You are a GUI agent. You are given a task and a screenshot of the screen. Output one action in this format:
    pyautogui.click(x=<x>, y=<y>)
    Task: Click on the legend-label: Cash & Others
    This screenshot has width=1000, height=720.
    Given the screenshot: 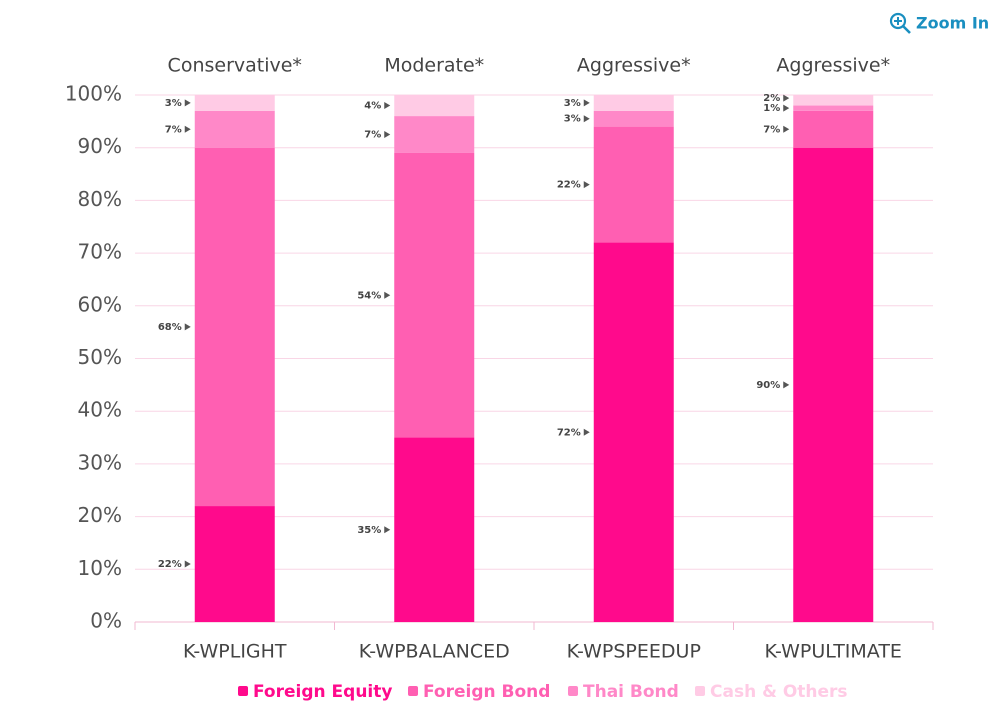 What is the action you would take?
    pyautogui.click(x=779, y=692)
    